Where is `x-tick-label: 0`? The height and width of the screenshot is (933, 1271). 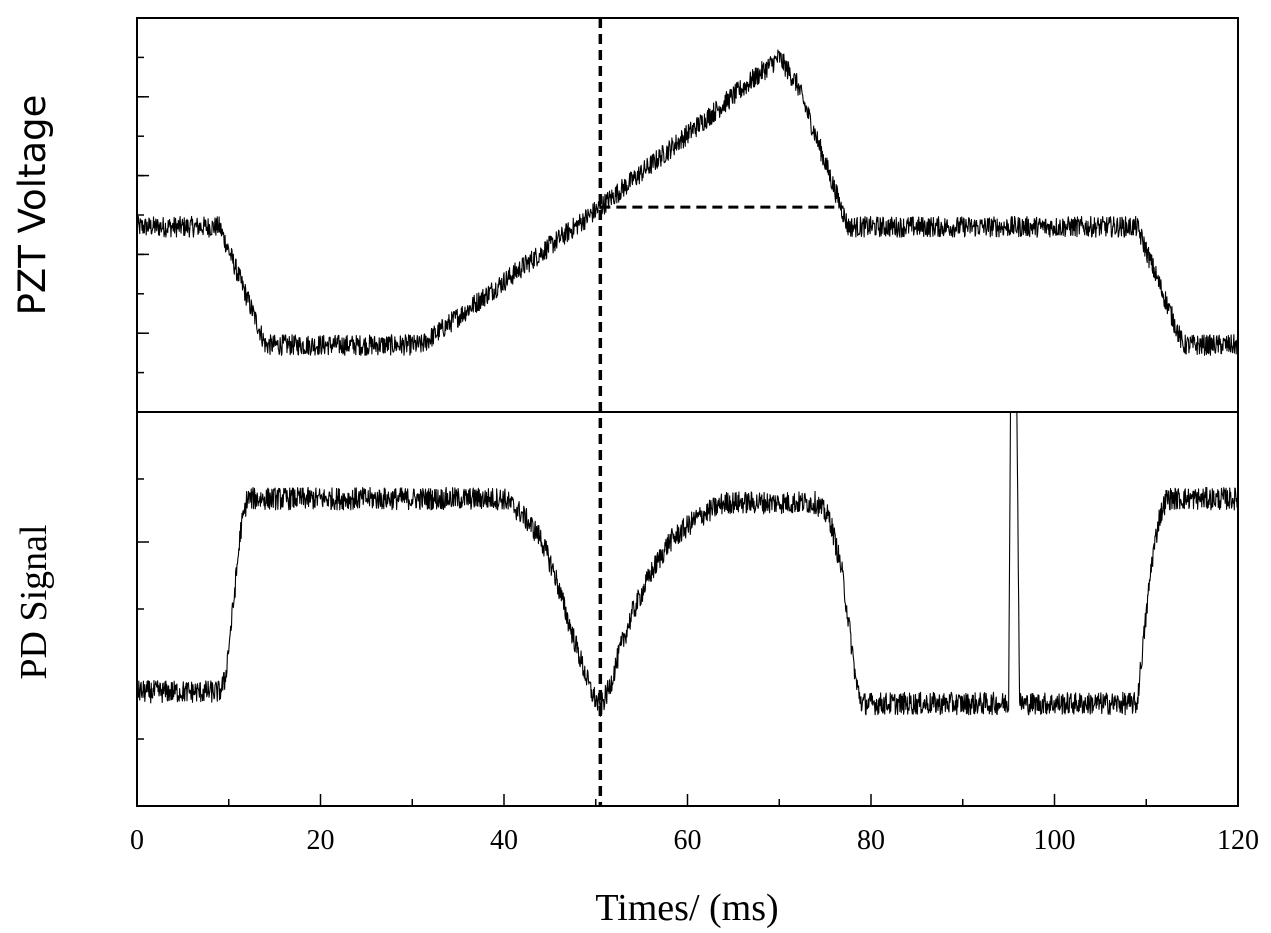 x-tick-label: 0 is located at coordinates (137, 840).